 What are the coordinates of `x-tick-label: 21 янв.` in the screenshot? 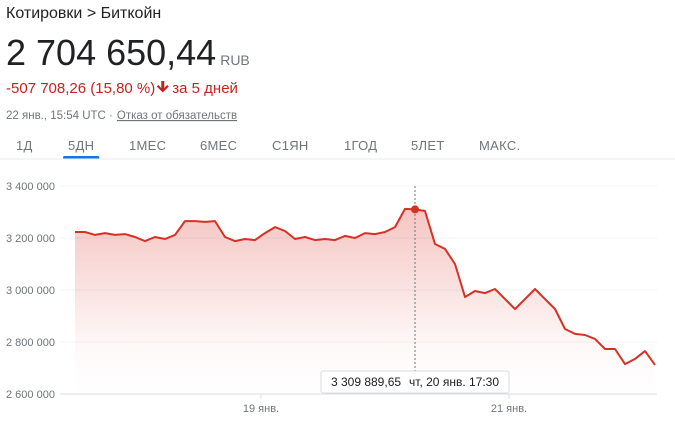 It's located at (509, 409).